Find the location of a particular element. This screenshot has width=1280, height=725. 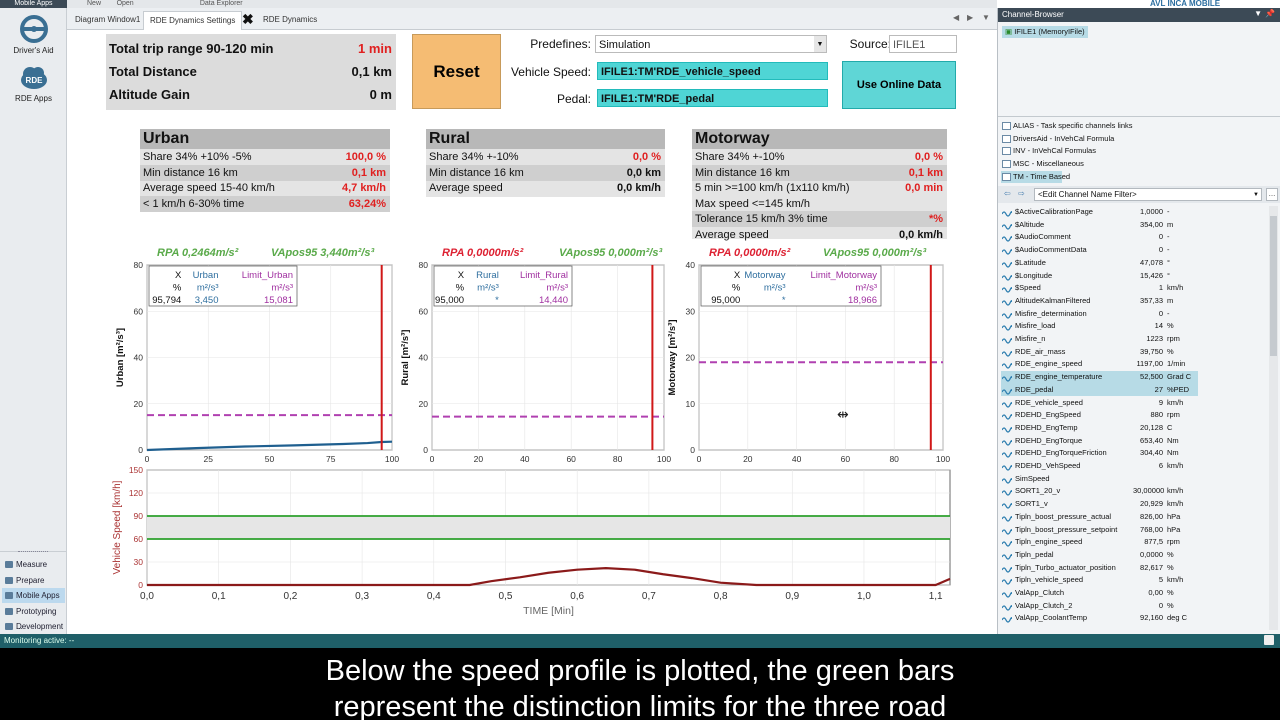

steering-wheel-icon is located at coordinates (33, 29).